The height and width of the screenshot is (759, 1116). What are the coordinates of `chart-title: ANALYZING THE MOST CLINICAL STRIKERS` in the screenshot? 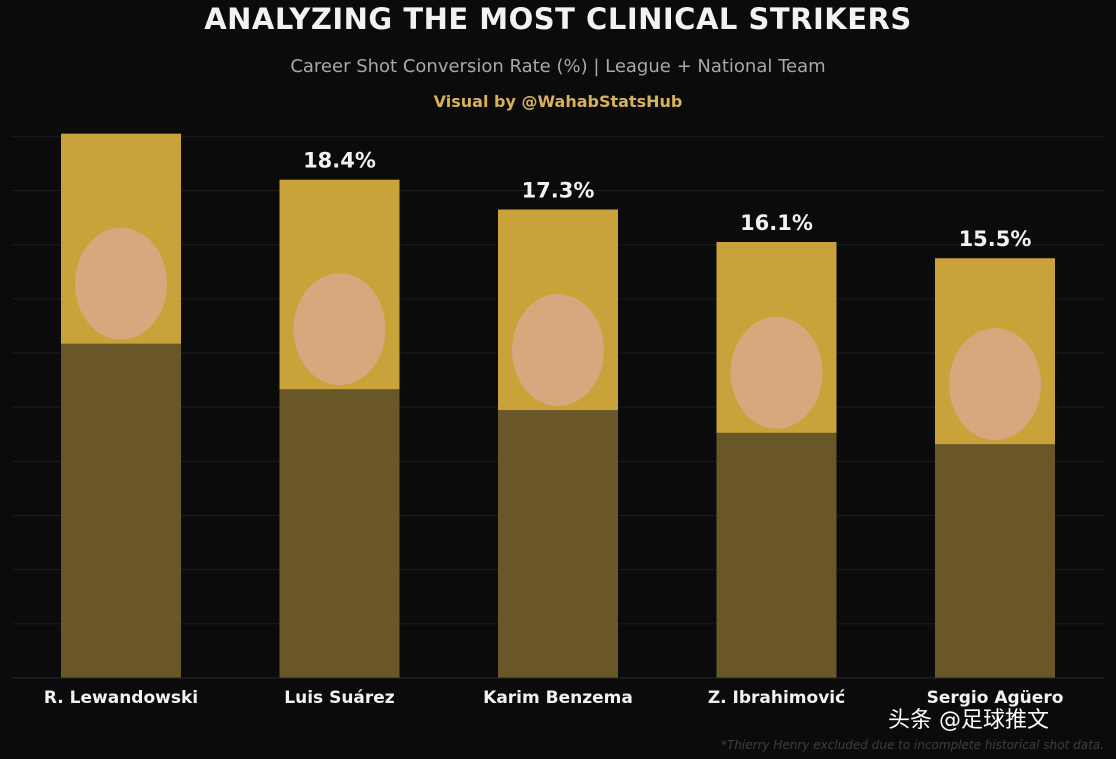 It's located at (558, 19).